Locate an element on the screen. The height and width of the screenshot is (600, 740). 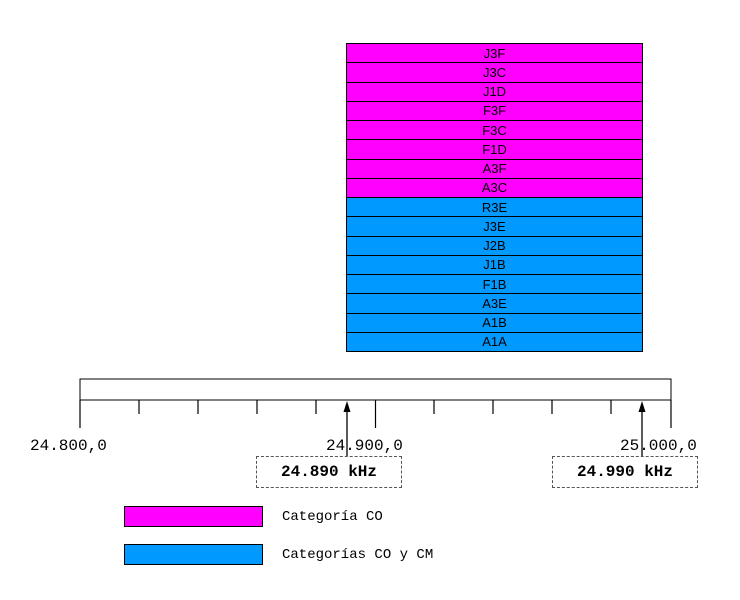
legend-swatch-co-cm is located at coordinates (193, 554).